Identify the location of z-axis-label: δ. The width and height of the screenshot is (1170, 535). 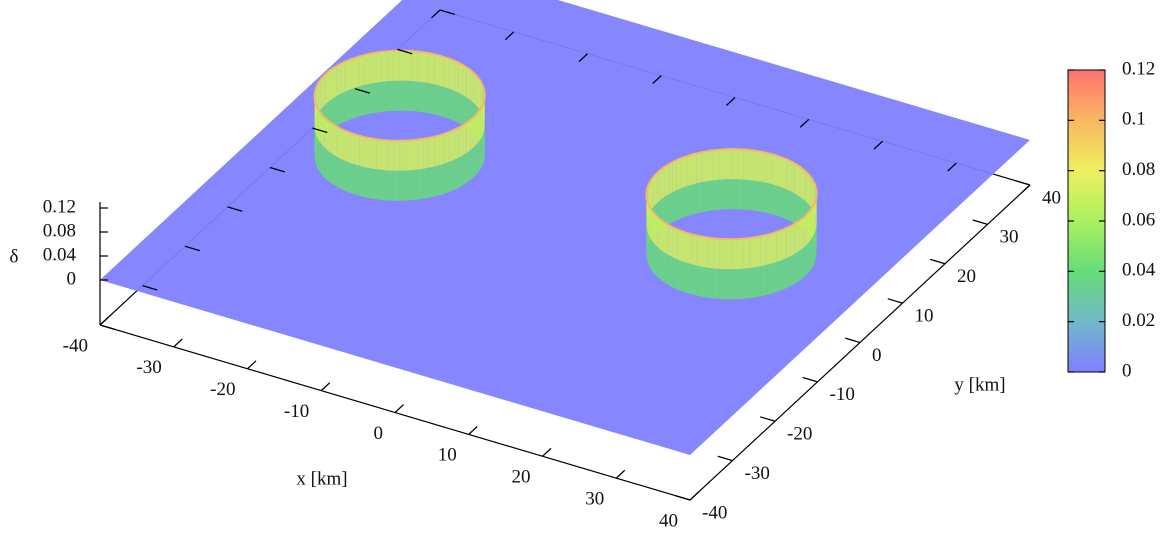
(14, 256).